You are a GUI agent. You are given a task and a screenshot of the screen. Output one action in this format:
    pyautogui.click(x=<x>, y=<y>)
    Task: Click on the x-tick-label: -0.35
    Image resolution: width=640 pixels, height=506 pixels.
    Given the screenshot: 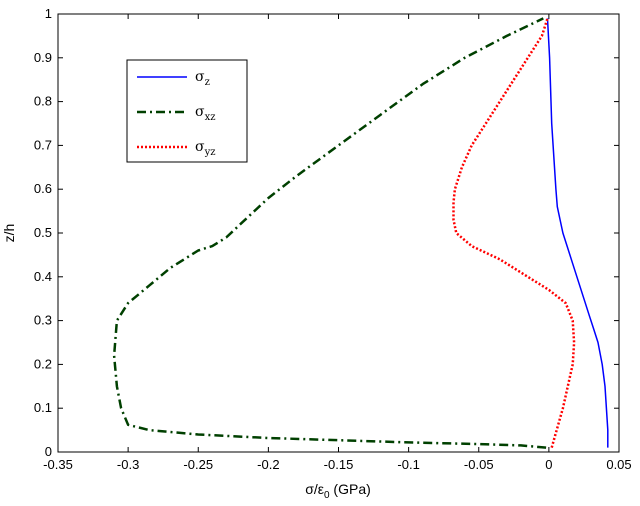 What is the action you would take?
    pyautogui.click(x=58, y=464)
    